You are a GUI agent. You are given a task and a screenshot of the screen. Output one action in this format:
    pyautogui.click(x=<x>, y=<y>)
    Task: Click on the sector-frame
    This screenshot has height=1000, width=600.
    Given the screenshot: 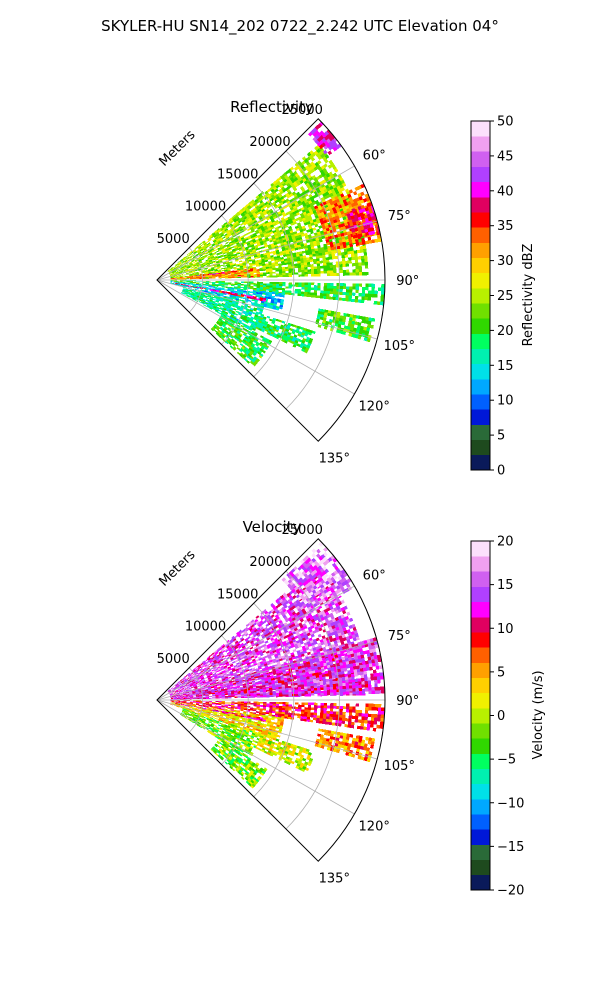 What is the action you would take?
    pyautogui.click(x=271, y=700)
    